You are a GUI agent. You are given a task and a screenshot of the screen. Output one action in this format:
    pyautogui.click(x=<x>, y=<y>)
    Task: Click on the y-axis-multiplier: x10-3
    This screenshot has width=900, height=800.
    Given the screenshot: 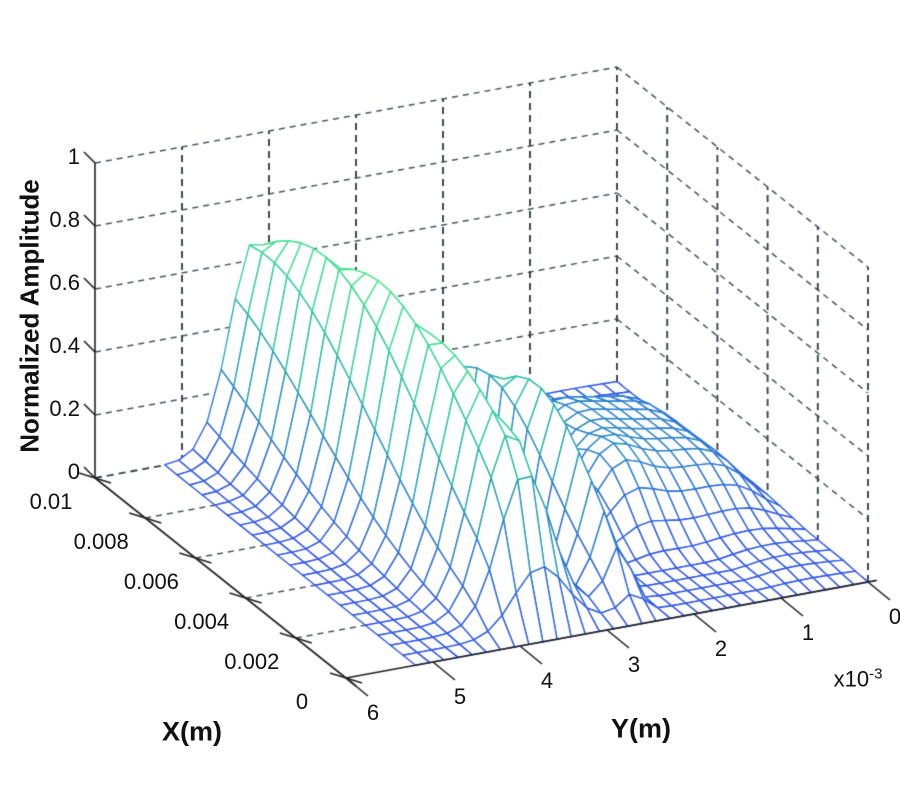 What is the action you would take?
    pyautogui.click(x=858, y=678)
    